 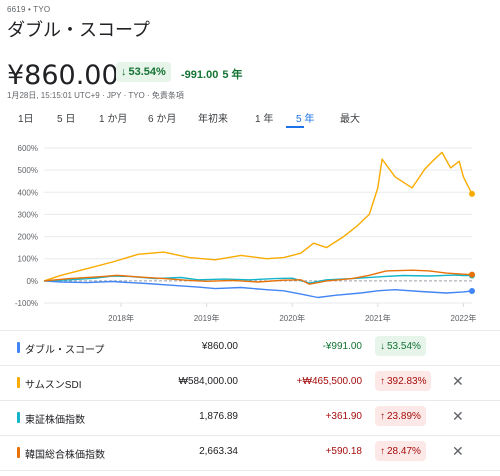 What do you see at coordinates (26, 303) in the screenshot?
I see `y-tick-label: -100%` at bounding box center [26, 303].